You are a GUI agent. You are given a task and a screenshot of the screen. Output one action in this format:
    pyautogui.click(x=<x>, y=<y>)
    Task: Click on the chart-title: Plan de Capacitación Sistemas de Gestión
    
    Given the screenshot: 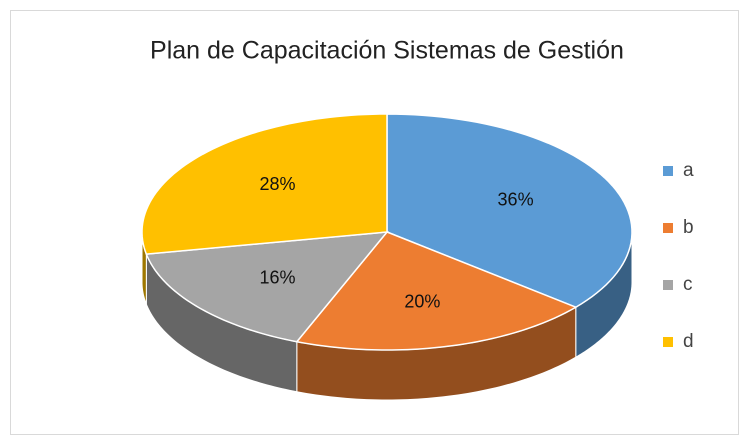 What is the action you would take?
    pyautogui.click(x=387, y=51)
    